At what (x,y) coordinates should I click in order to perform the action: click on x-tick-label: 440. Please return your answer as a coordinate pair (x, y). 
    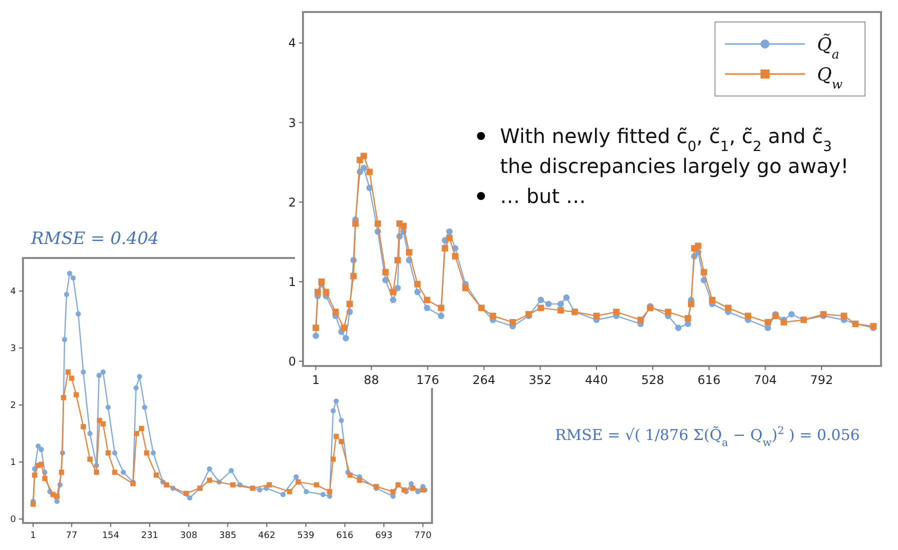
    Looking at the image, I should click on (596, 380).